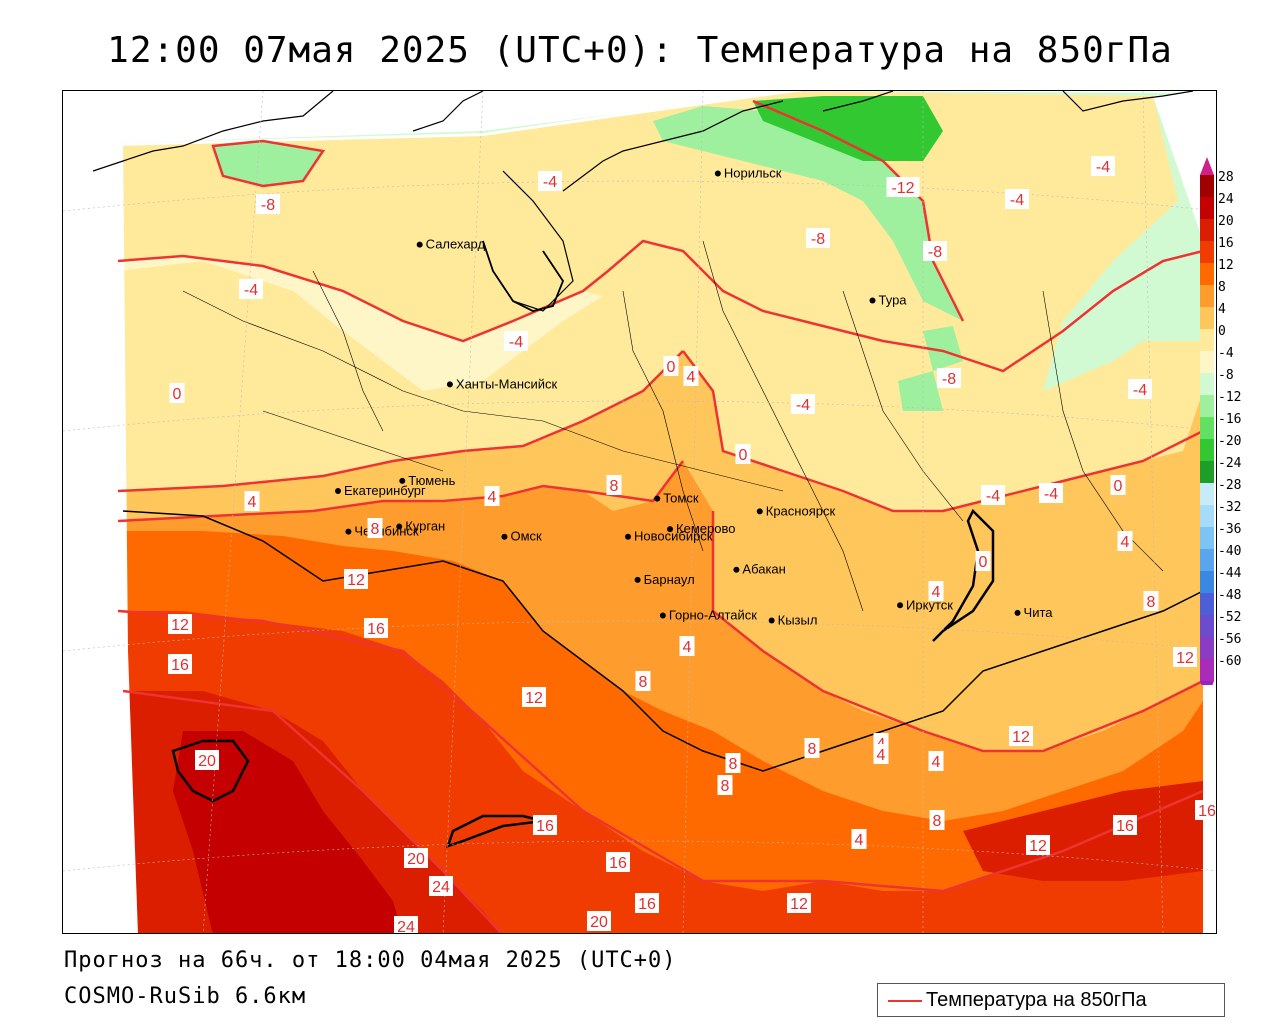 The height and width of the screenshot is (1024, 1280). I want to click on legend-line-swatch, so click(905, 1001).